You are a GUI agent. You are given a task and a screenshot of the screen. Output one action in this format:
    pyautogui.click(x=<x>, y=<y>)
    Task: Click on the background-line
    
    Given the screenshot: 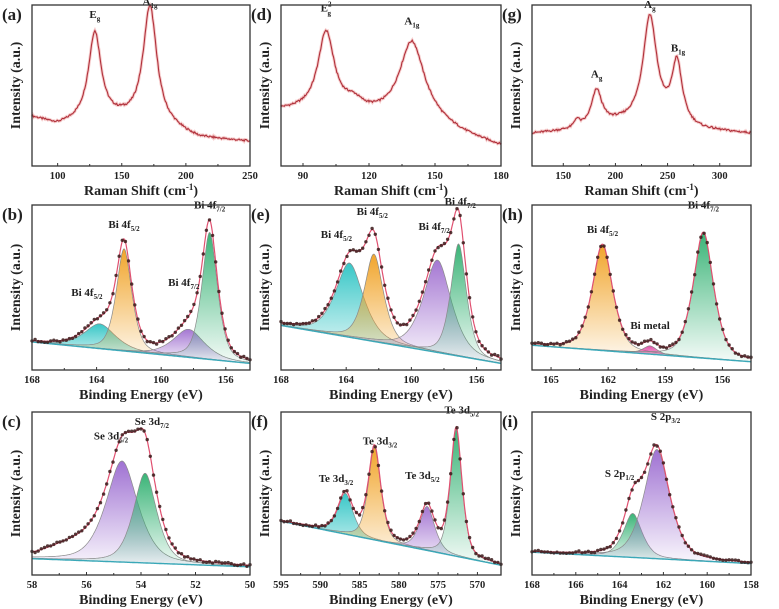 What is the action you would take?
    pyautogui.click(x=391, y=543)
    